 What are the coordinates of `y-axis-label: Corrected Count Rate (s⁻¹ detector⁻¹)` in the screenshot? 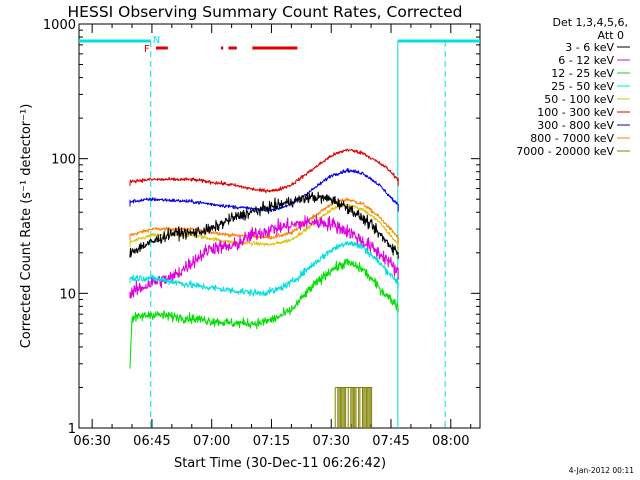 It's located at (26, 226).